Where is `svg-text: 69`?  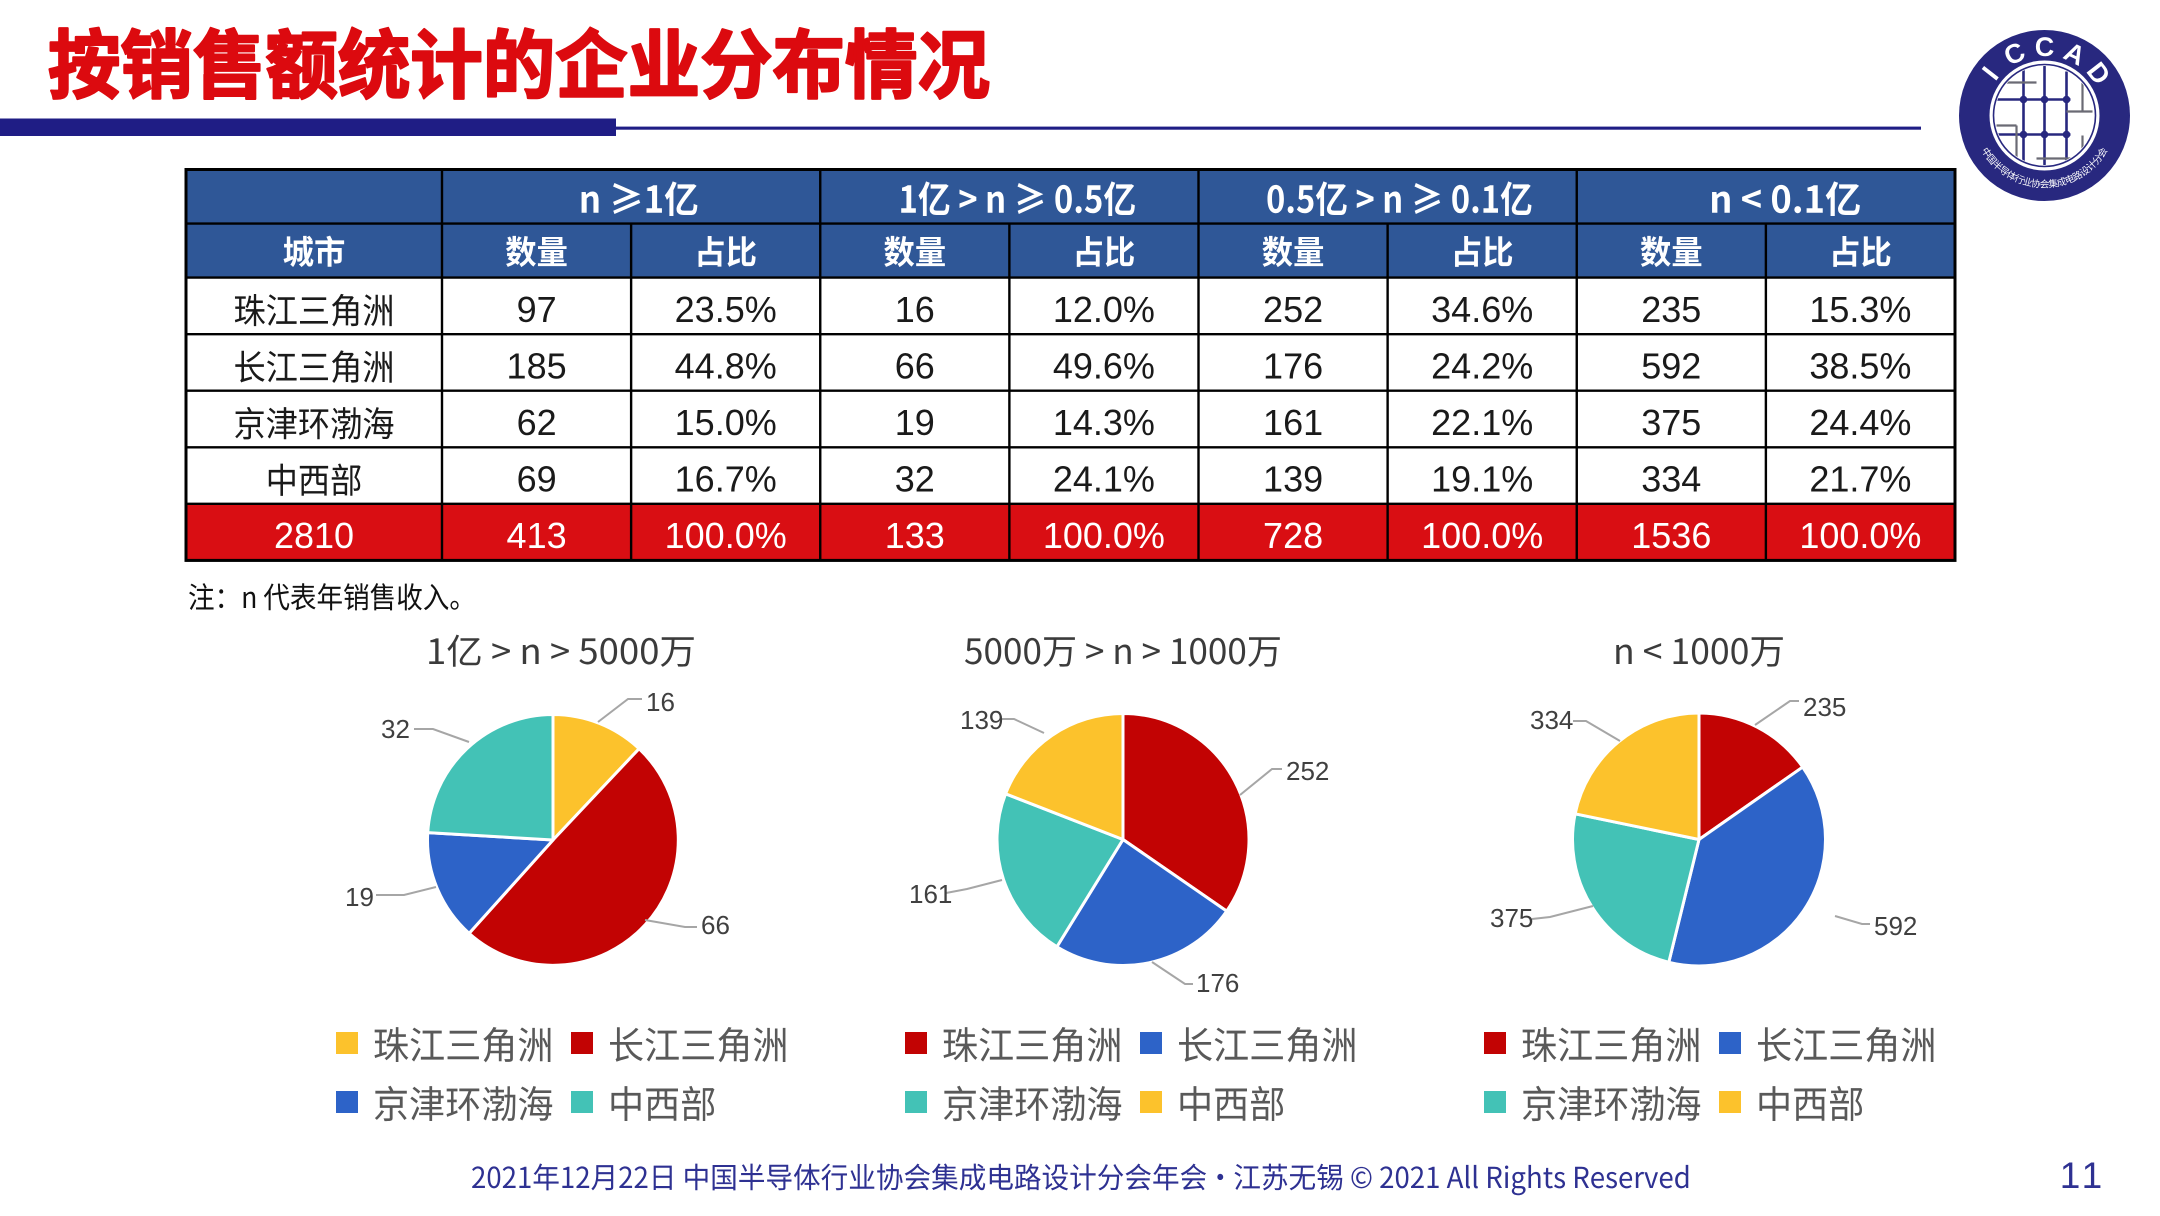 svg-text: 69 is located at coordinates (537, 479).